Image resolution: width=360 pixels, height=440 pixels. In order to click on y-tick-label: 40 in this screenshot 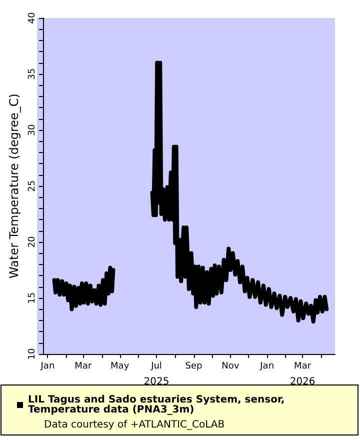, I will do `click(32, 18)`.